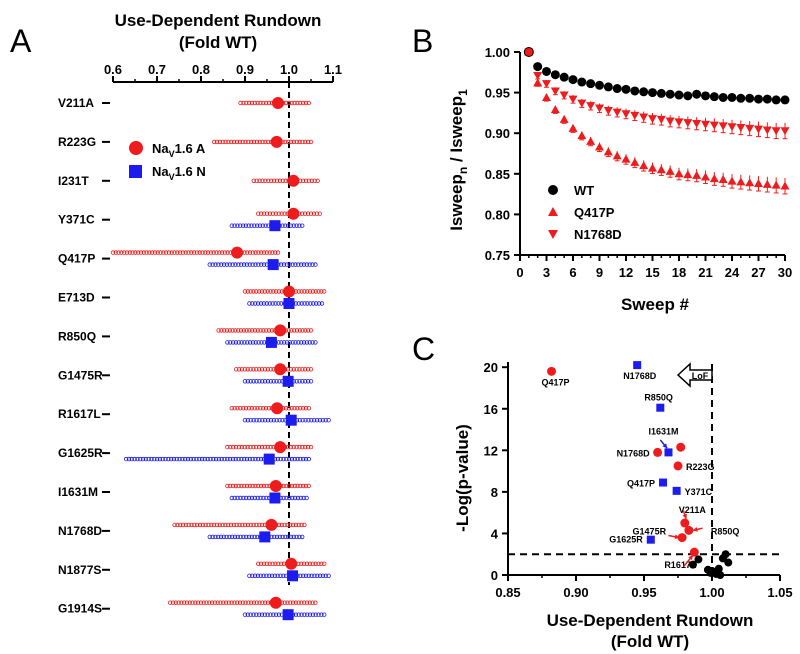  I want to click on panel-label-b: B, so click(422, 41).